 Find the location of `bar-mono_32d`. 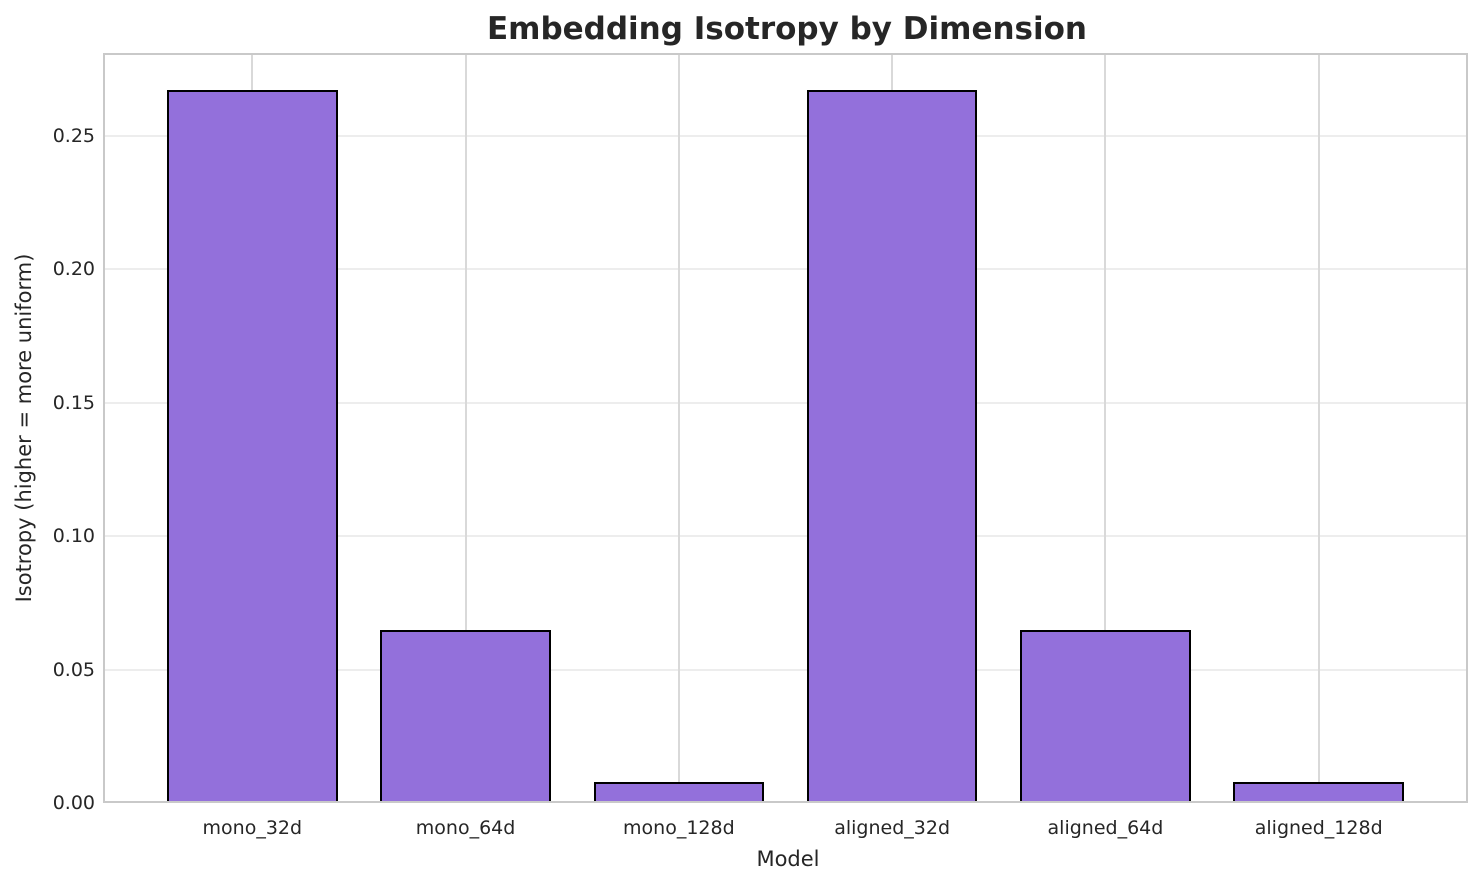

bar-mono_32d is located at coordinates (252, 446).